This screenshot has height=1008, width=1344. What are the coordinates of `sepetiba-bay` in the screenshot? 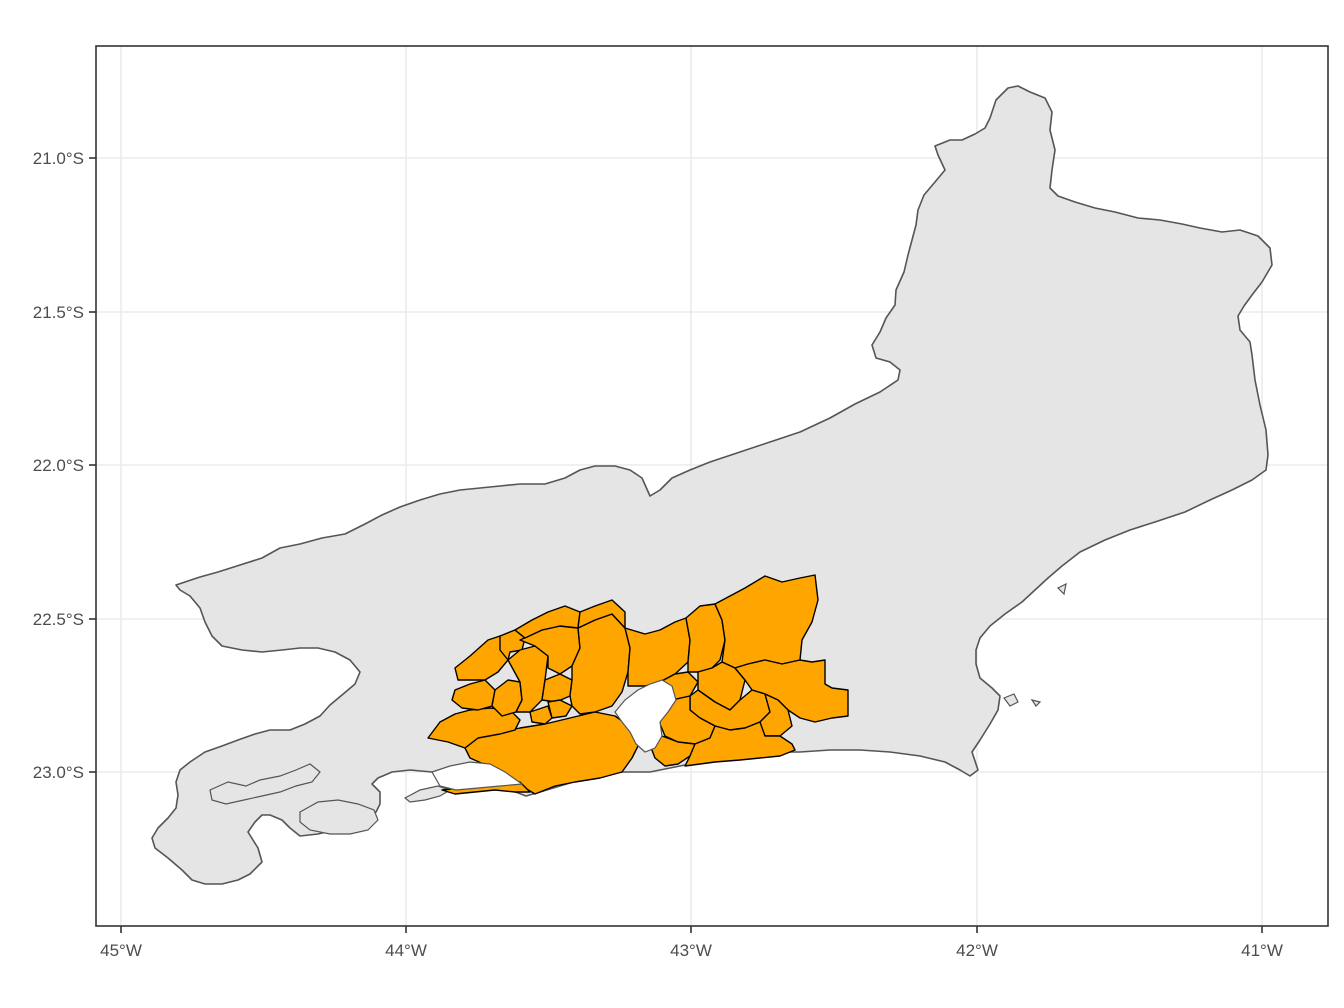 It's located at (477, 776).